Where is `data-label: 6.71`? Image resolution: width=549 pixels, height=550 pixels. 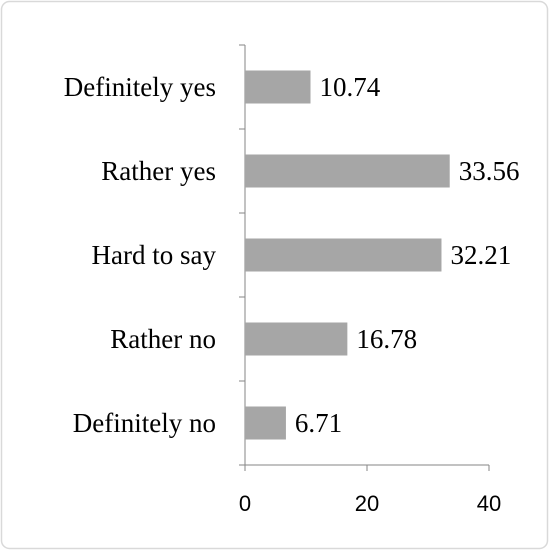
data-label: 6.71 is located at coordinates (318, 423).